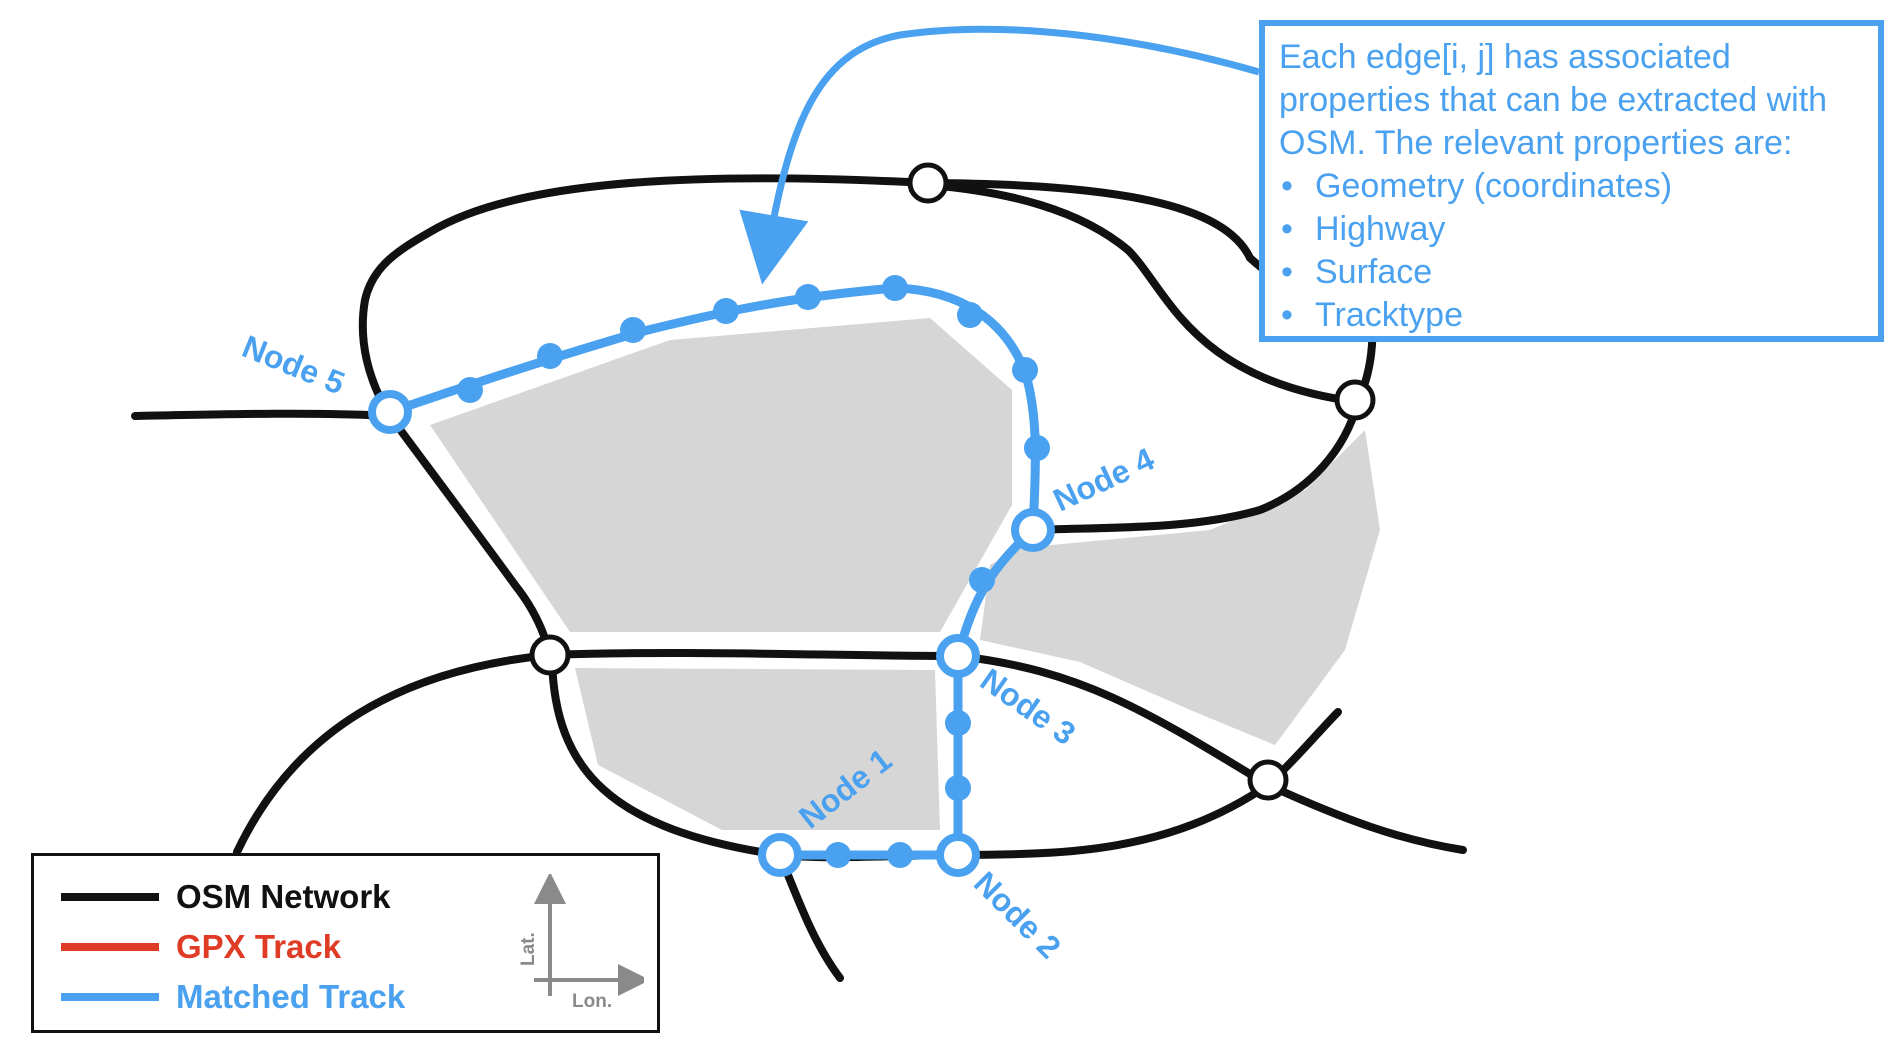 The width and height of the screenshot is (1895, 1051). I want to click on block-north, so click(721, 475).